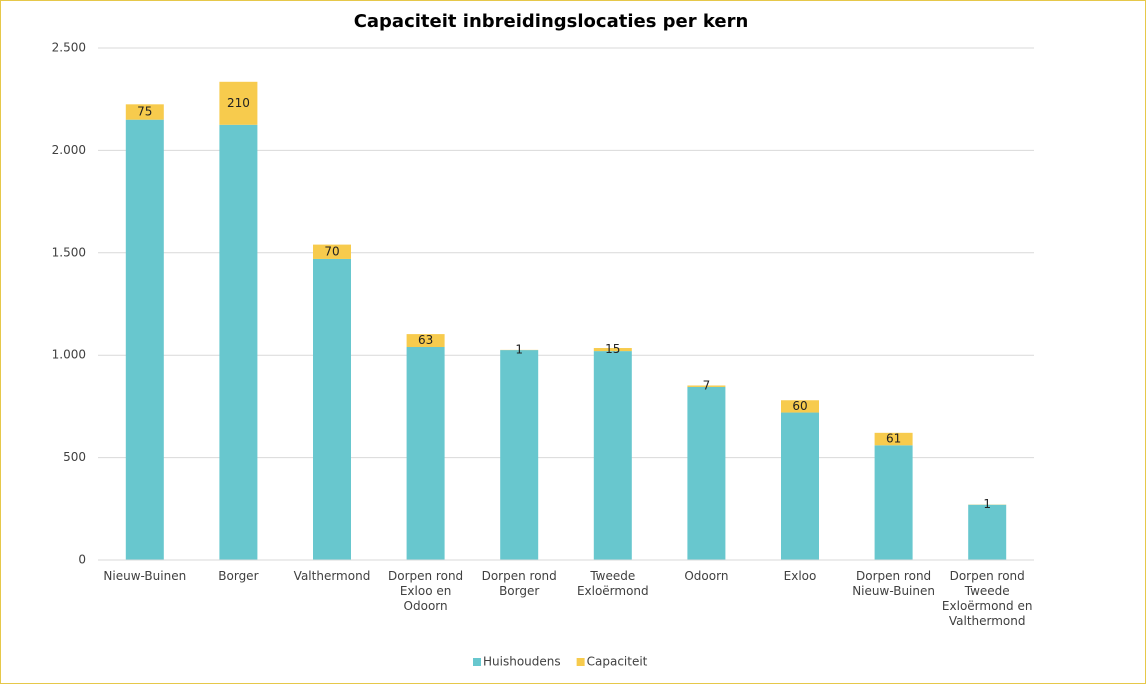  Describe the element at coordinates (69, 150) in the screenshot. I see `y-tick-label: 2.000` at that location.